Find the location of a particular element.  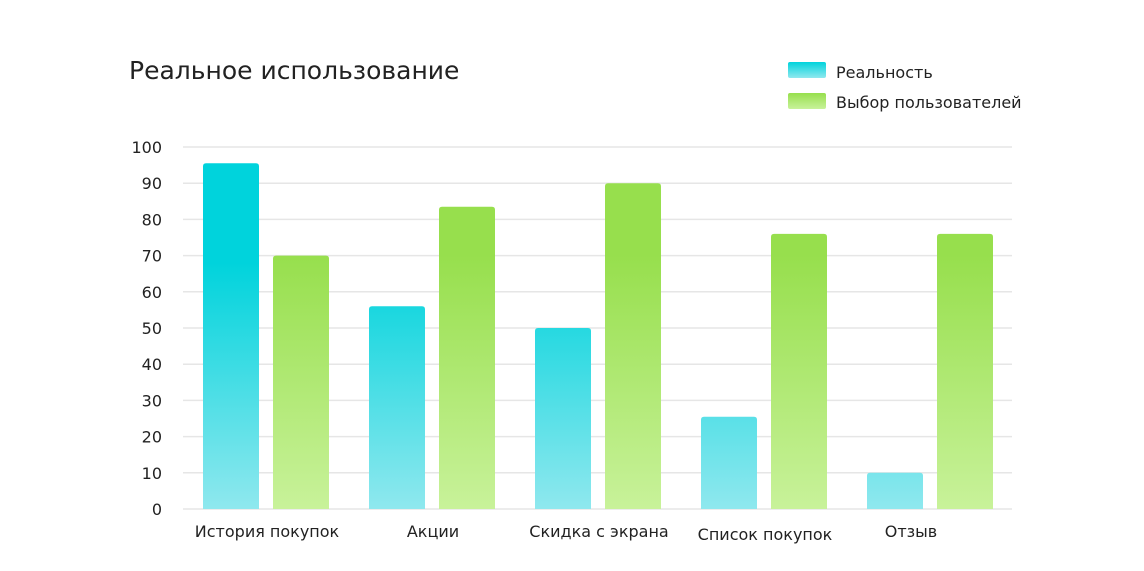

legend: Реальность Выбор пользователей is located at coordinates (905, 87).